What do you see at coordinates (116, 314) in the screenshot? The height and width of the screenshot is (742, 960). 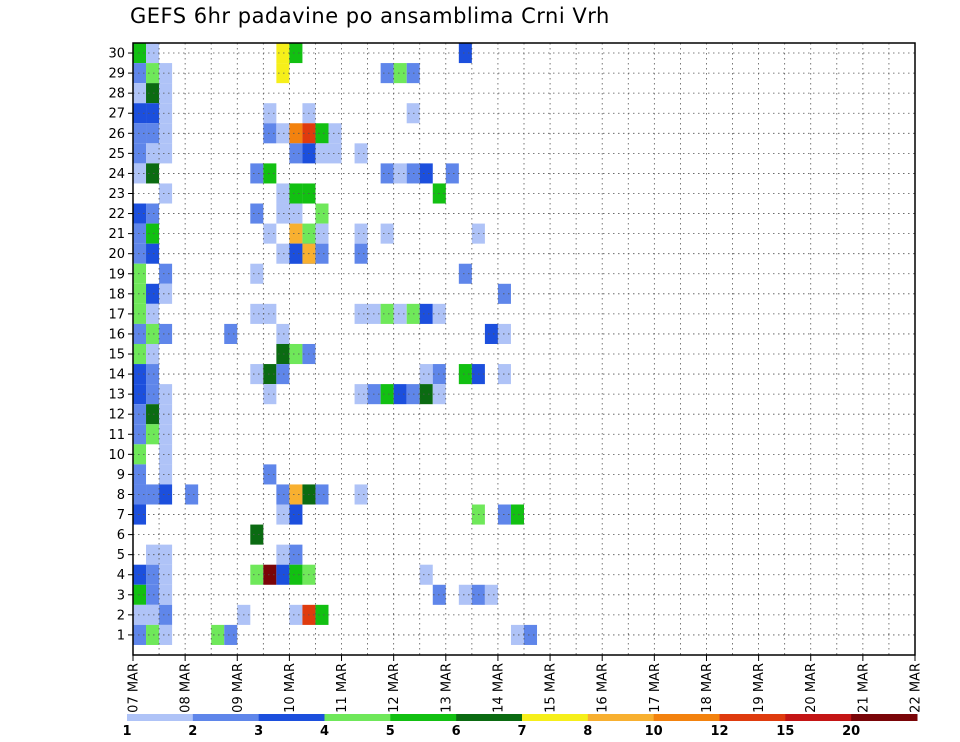 I see `y-tick-label: 17` at bounding box center [116, 314].